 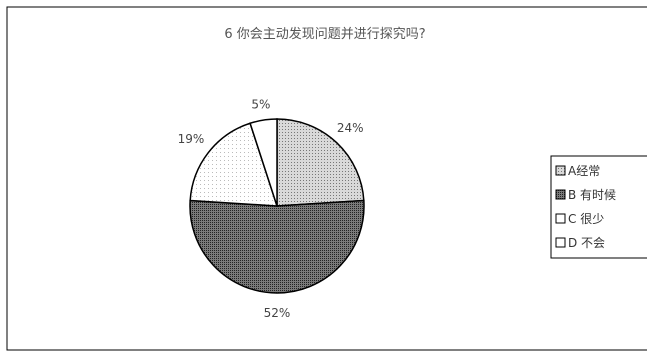 What do you see at coordinates (560, 194) in the screenshot?
I see `legend-swatch-b` at bounding box center [560, 194].